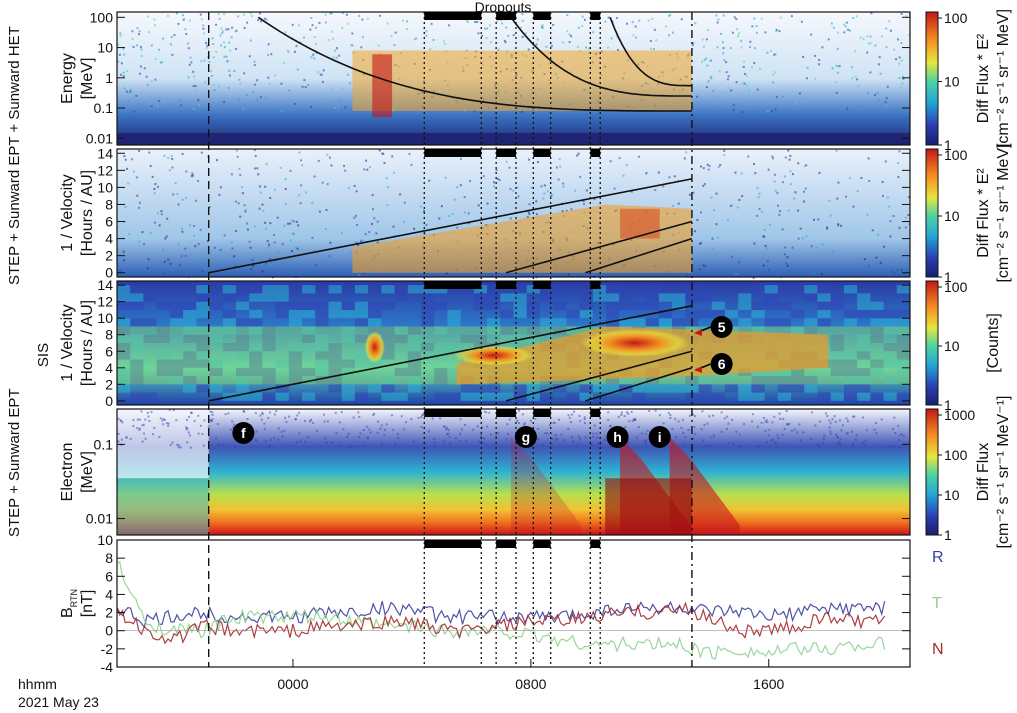 The width and height of the screenshot is (1017, 713). What do you see at coordinates (530, 684) in the screenshot?
I see `xtick-label: 0800` at bounding box center [530, 684].